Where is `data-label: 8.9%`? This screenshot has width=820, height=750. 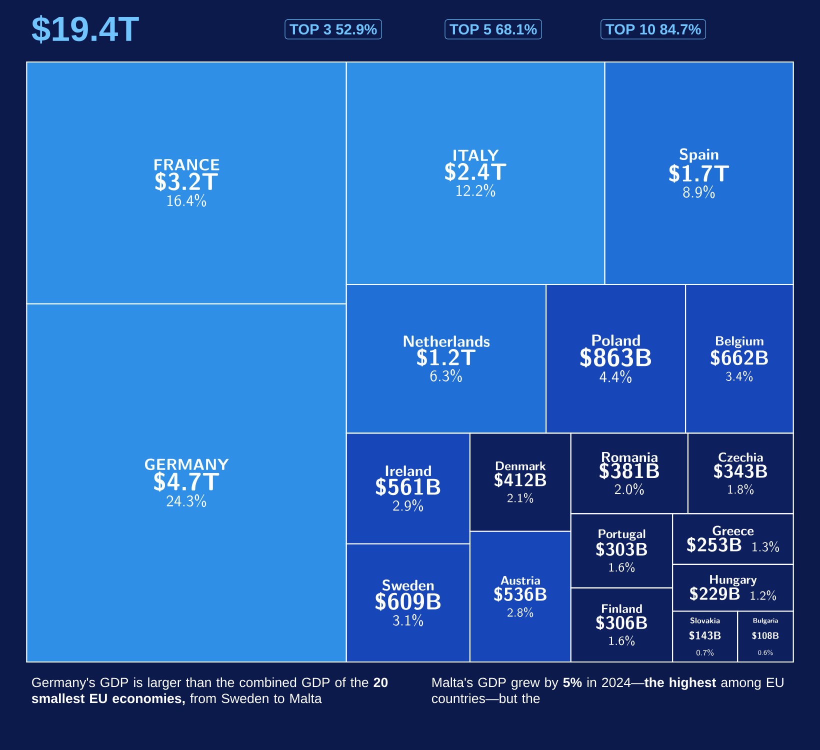
data-label: 8.9% is located at coordinates (699, 191).